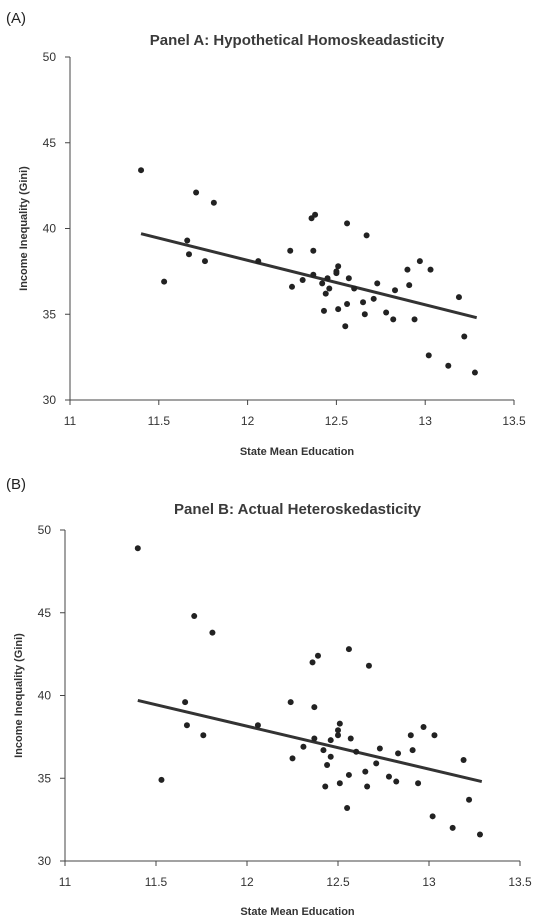 Image resolution: width=535 pixels, height=920 pixels. I want to click on y-tick-label: 40, so click(45, 696).